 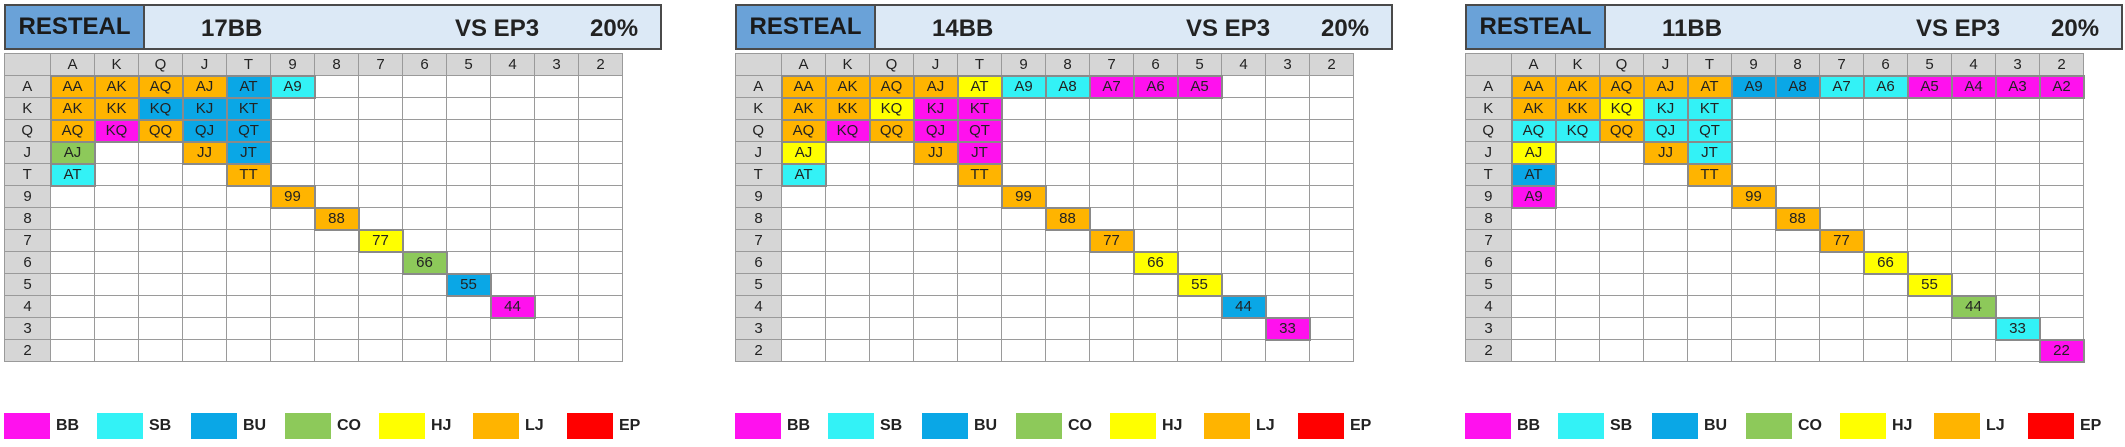 I want to click on hand-cell: QJ, so click(x=204, y=130).